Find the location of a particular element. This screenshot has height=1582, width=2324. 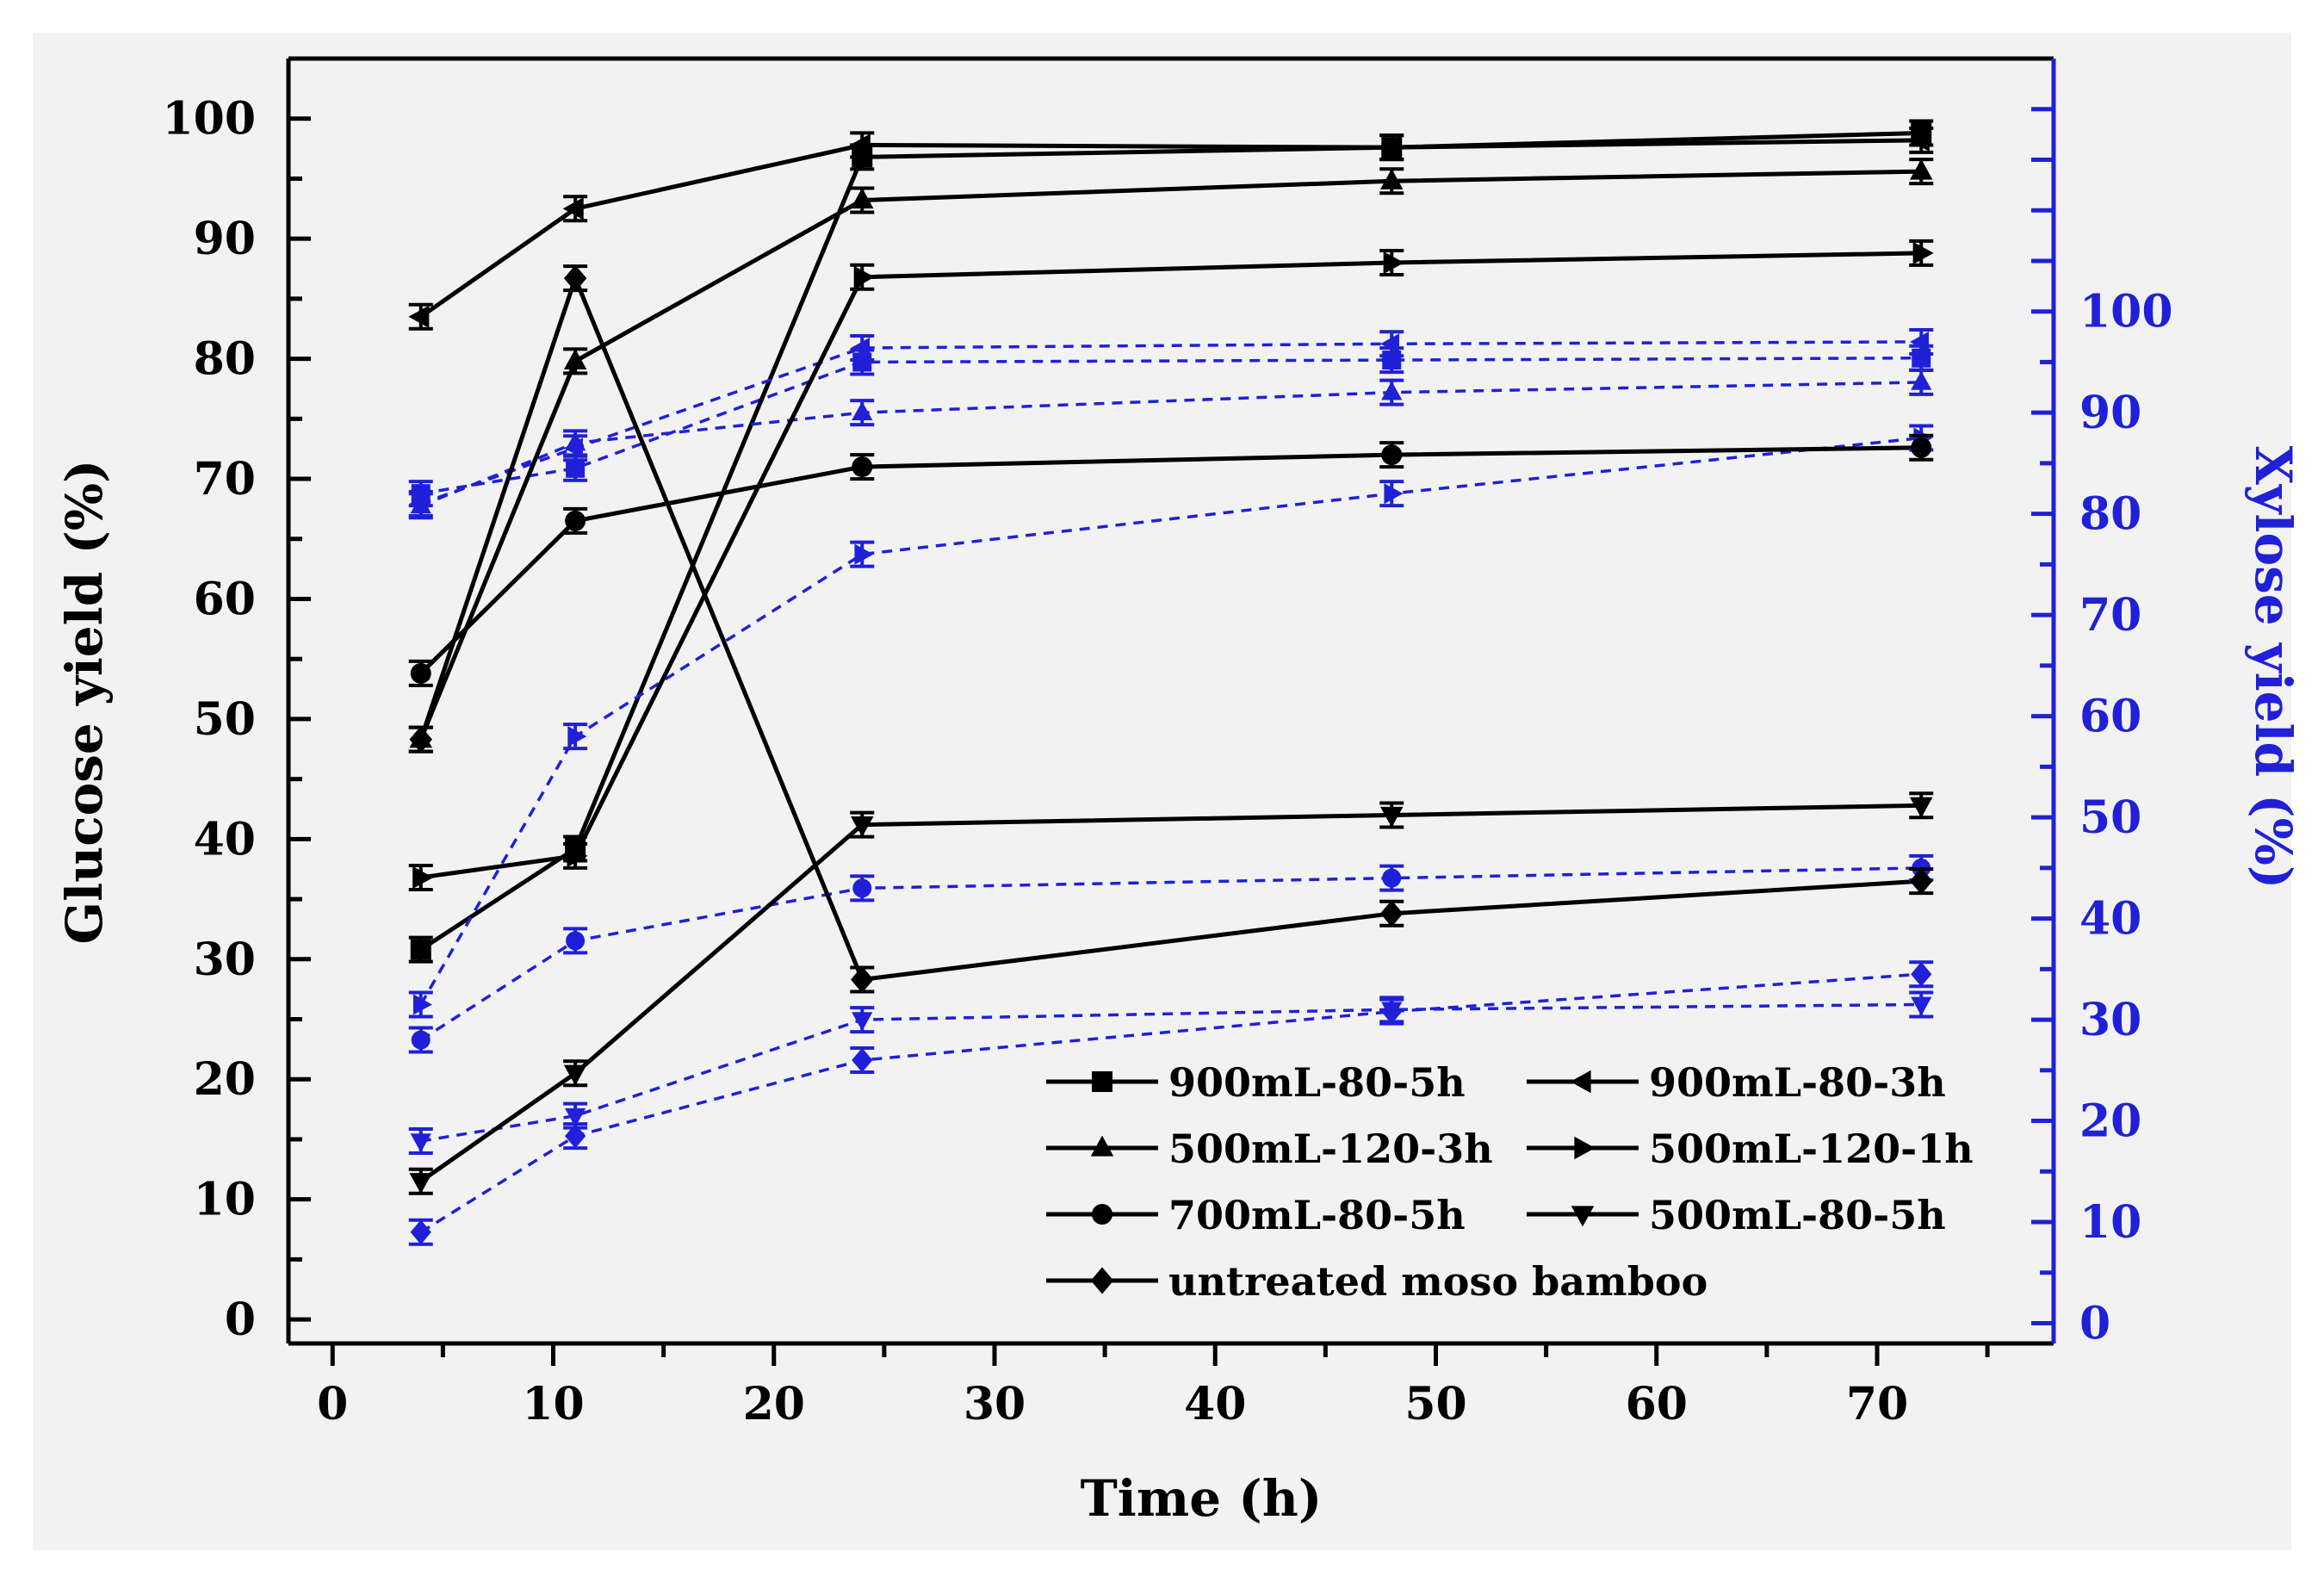

x-tick-label: 20 is located at coordinates (774, 1404).